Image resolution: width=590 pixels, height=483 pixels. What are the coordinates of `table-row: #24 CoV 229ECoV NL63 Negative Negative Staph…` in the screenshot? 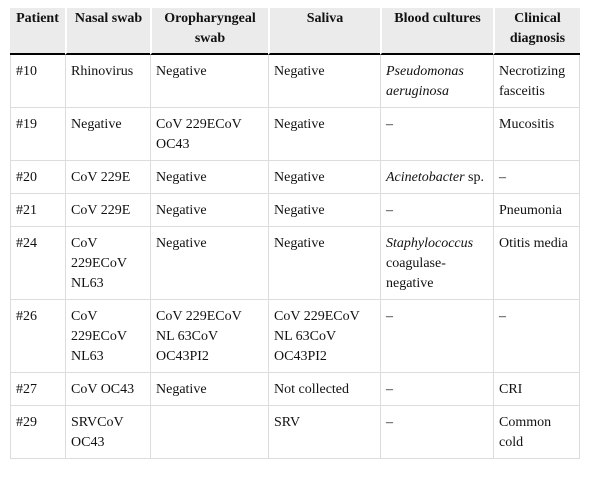 It's located at (295, 263).